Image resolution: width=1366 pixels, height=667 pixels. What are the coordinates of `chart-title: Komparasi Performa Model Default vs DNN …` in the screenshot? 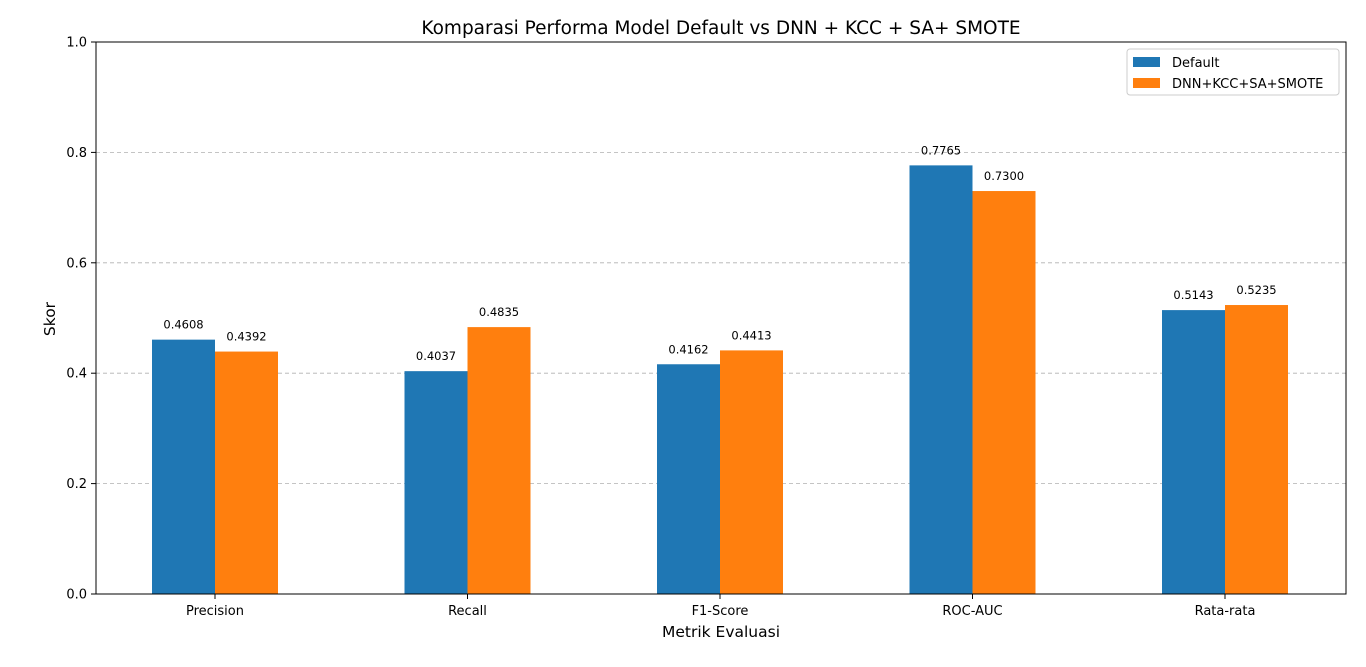 It's located at (720, 28).